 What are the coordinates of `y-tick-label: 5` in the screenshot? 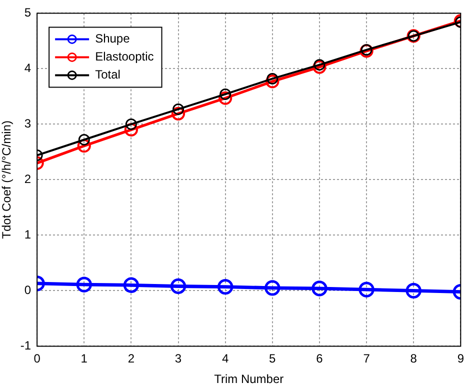 It's located at (28, 13).